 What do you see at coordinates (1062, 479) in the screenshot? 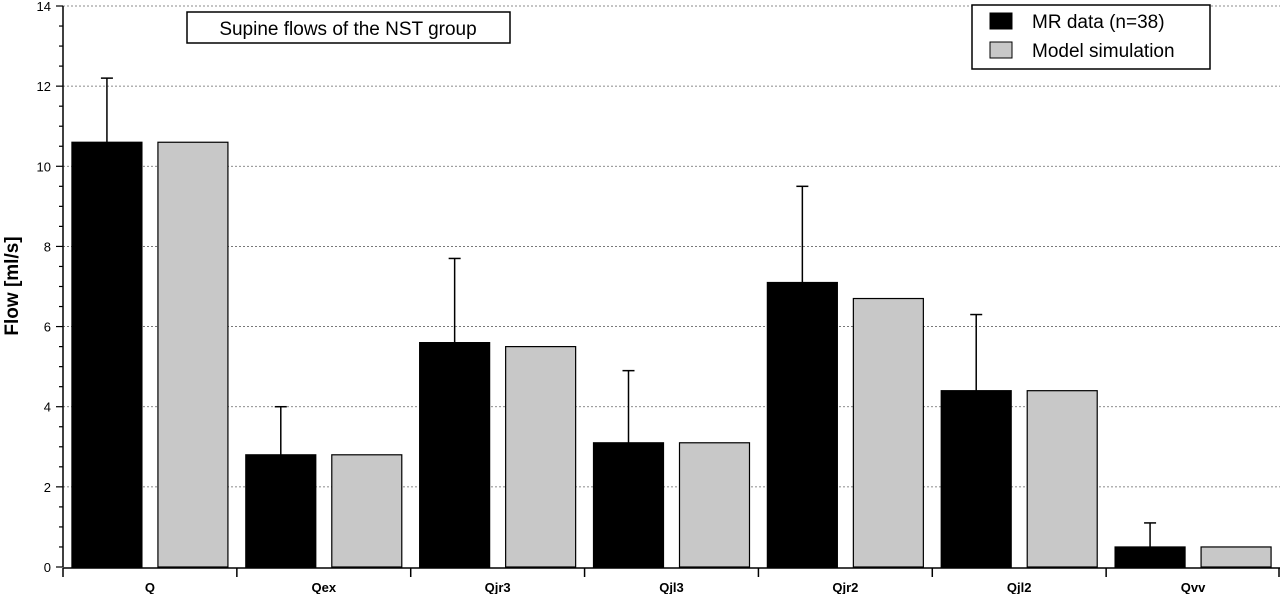
I see `bar-model-simulation-qjl2` at bounding box center [1062, 479].